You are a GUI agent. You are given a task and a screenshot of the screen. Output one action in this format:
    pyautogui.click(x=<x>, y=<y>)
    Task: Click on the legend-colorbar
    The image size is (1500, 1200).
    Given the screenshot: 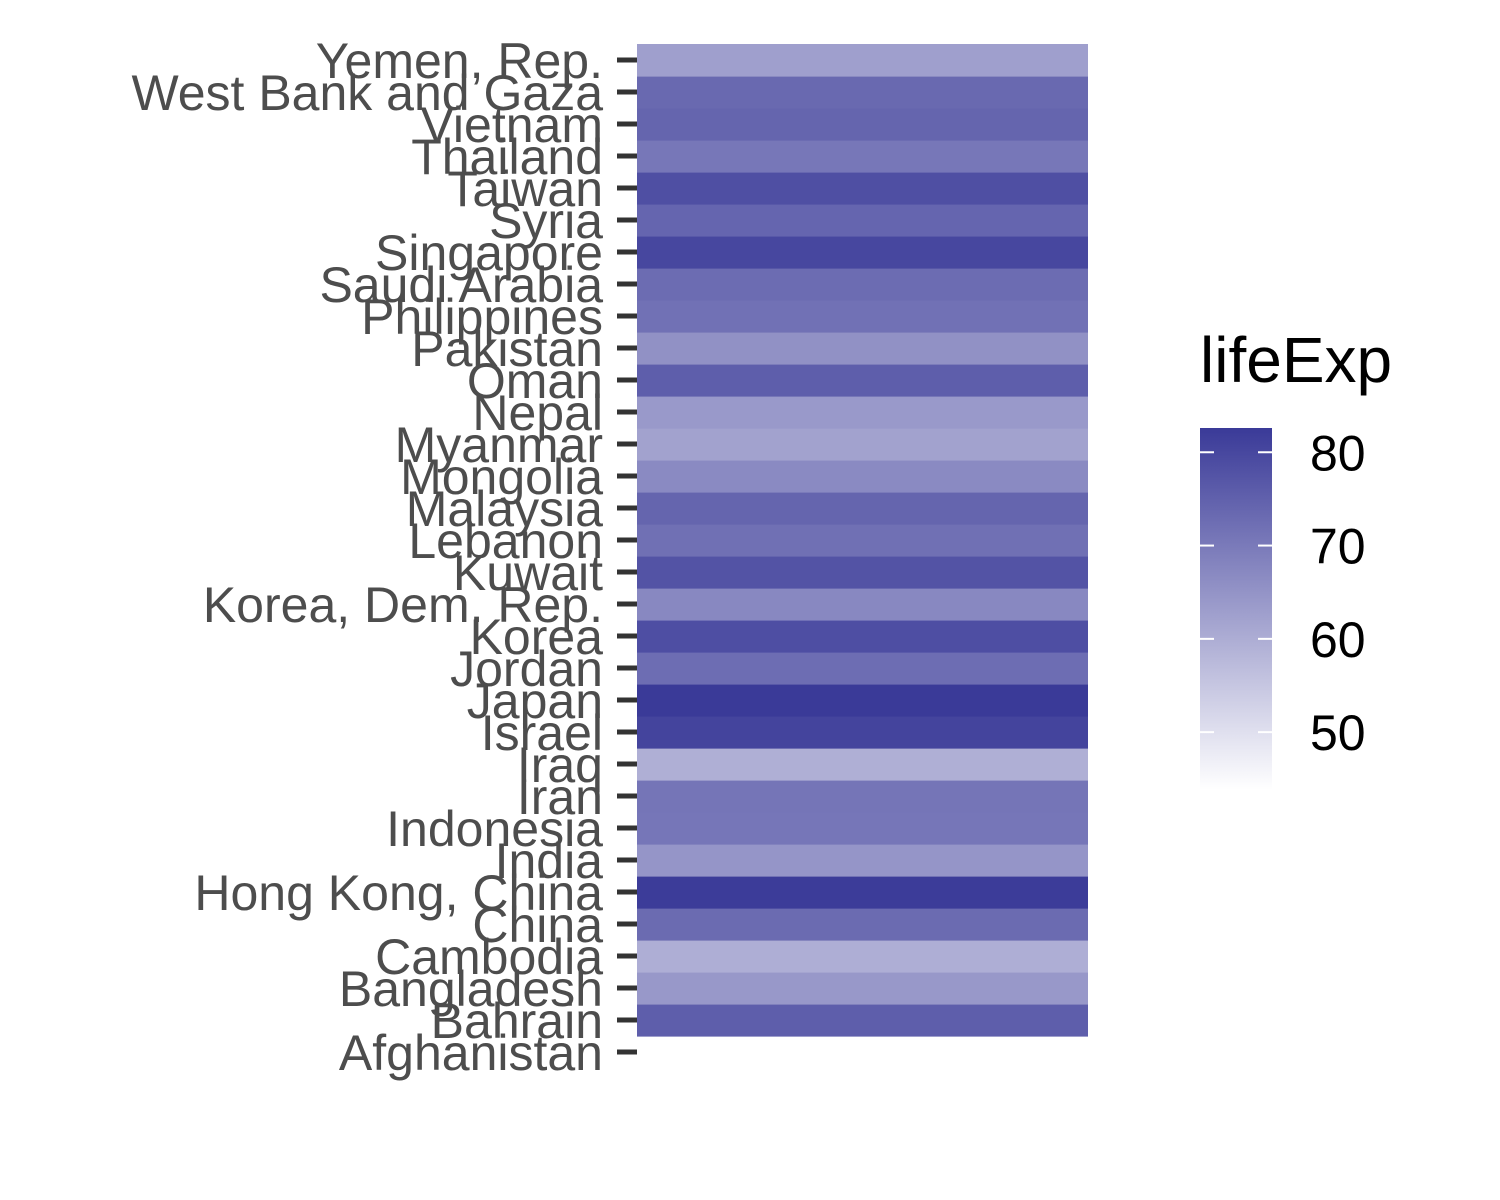 What is the action you would take?
    pyautogui.click(x=1236, y=609)
    